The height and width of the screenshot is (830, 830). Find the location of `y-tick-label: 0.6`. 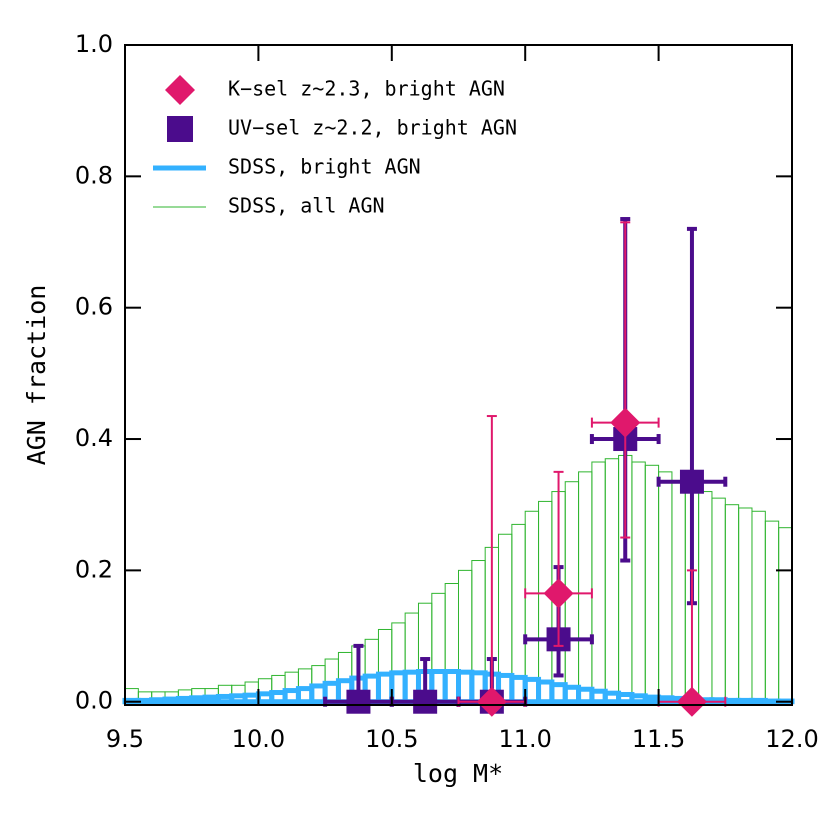

y-tick-label: 0.6 is located at coordinates (94, 307).